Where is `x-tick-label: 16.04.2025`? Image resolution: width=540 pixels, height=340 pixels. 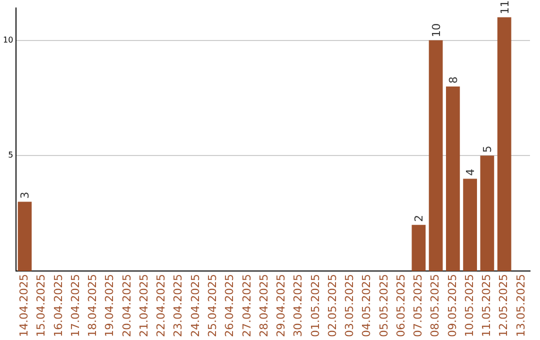 x-tick-label: 16.04.2025 is located at coordinates (58, 306).